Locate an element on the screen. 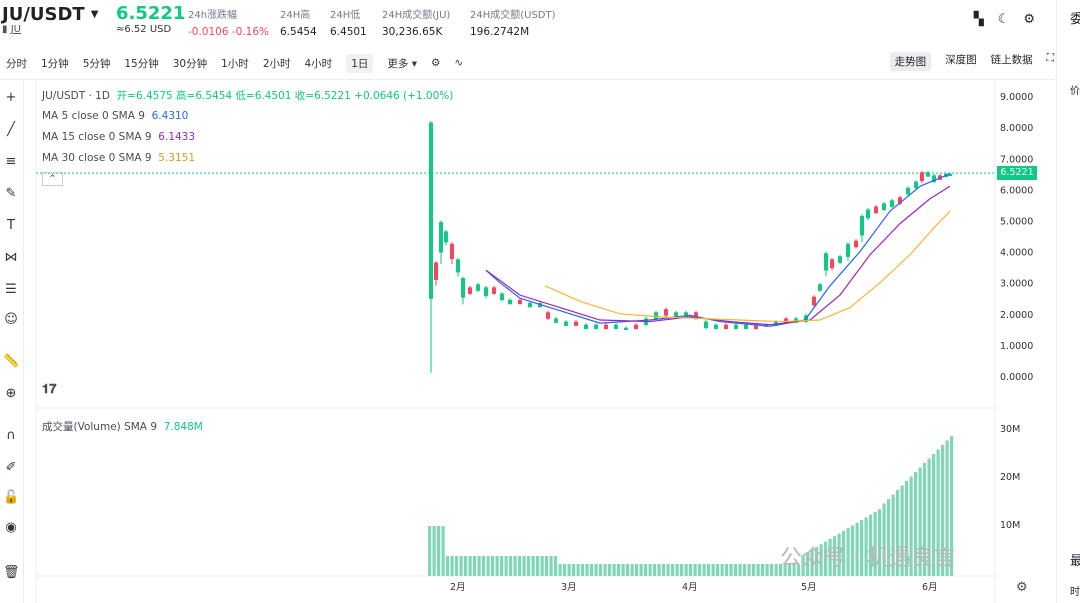 The width and height of the screenshot is (1080, 603). trash-icon: 🗑 is located at coordinates (11, 572).